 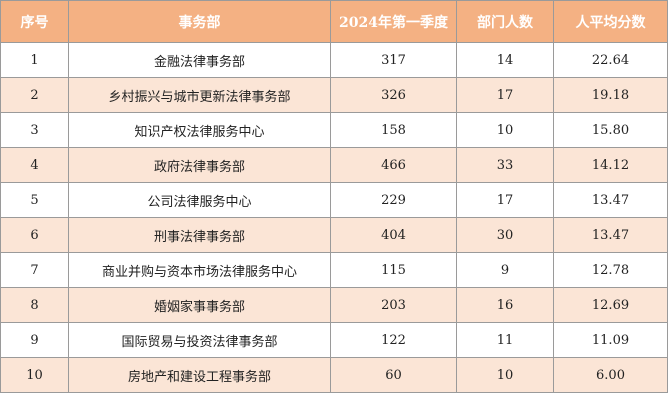 What do you see at coordinates (34, 375) in the screenshot?
I see `cell-index: 10` at bounding box center [34, 375].